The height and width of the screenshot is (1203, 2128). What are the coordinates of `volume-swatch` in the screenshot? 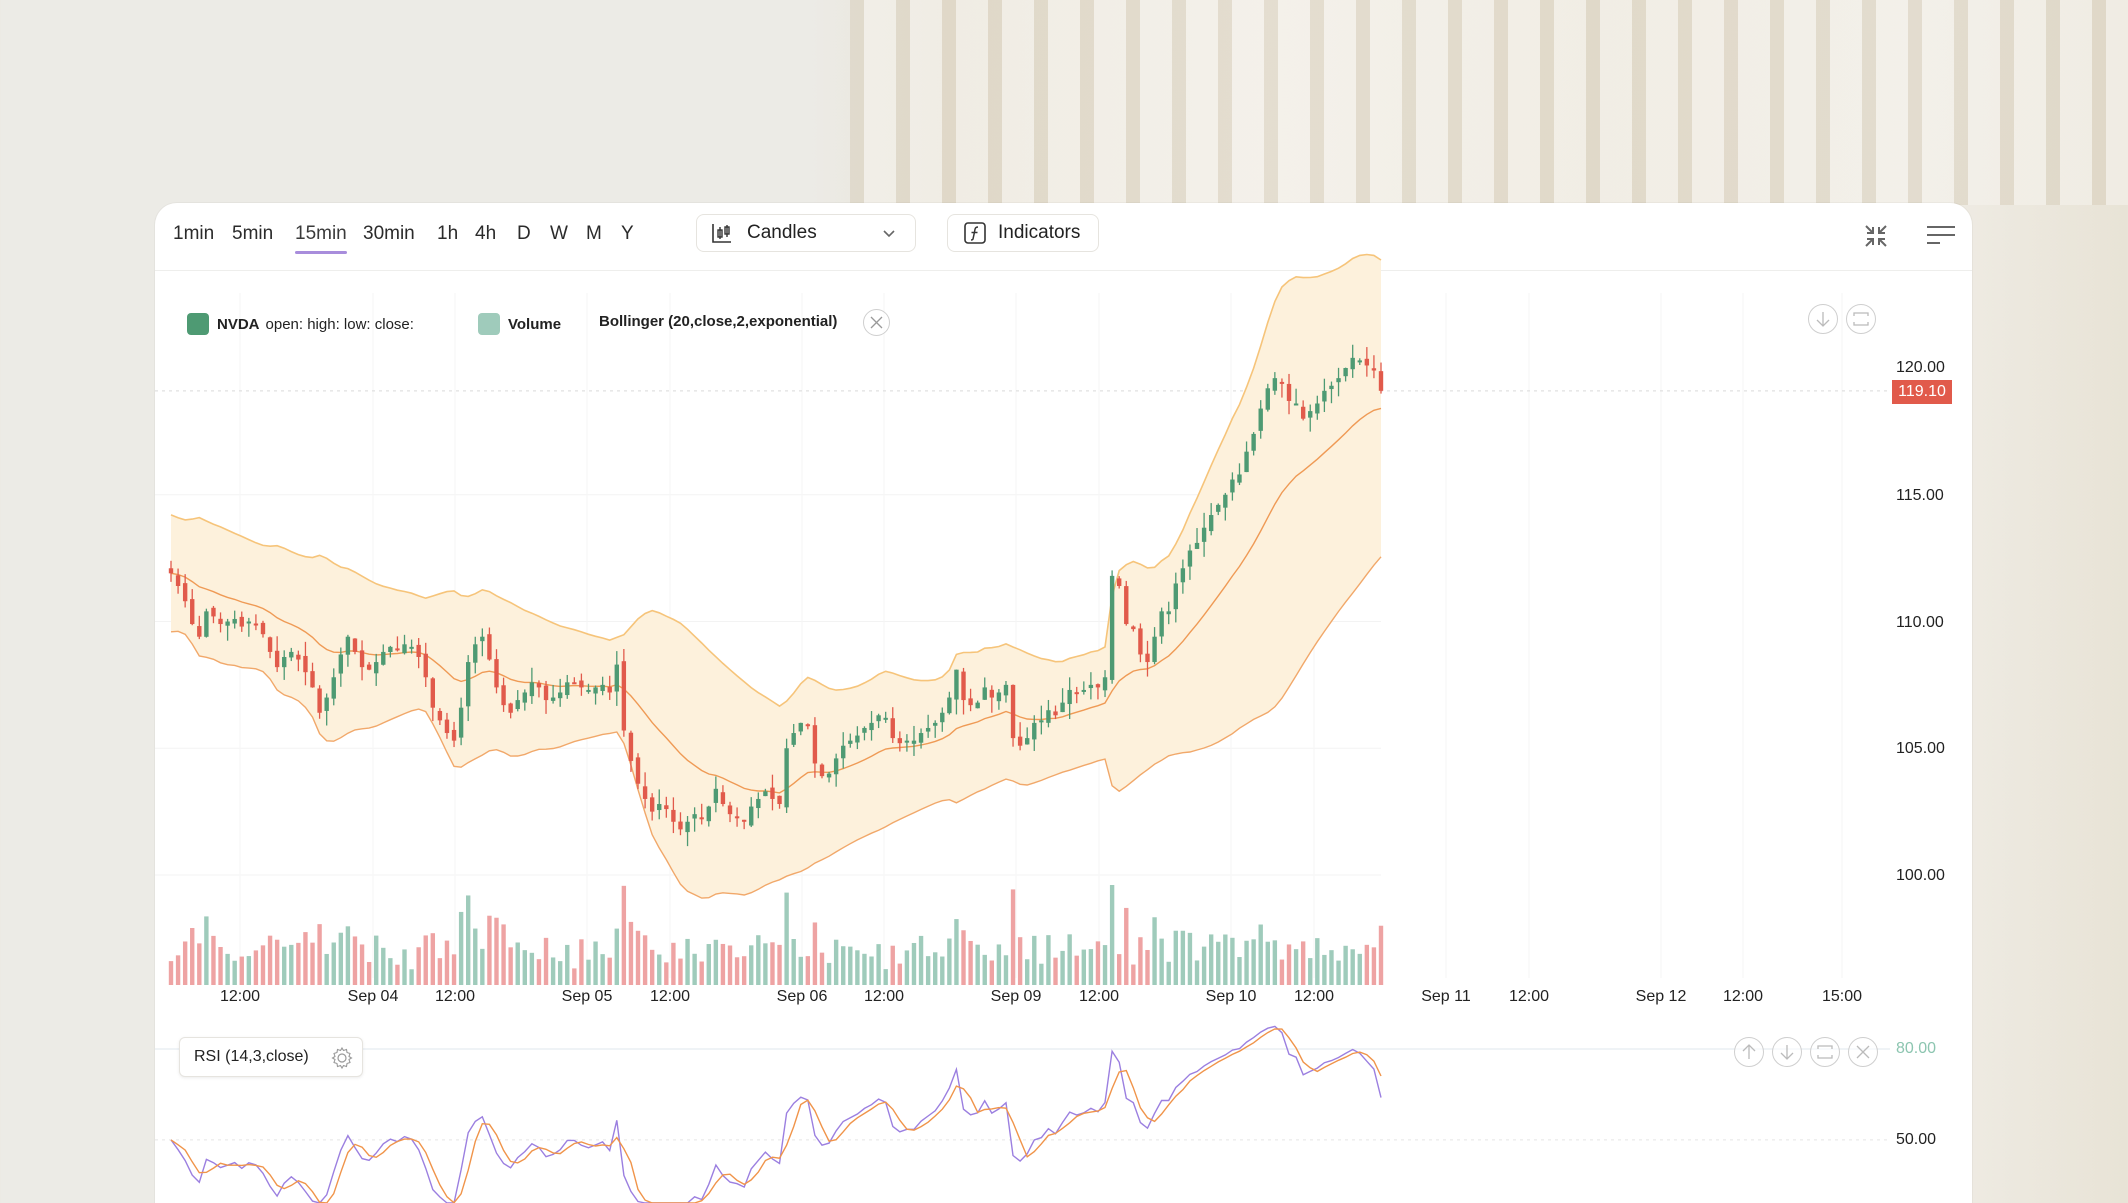 It's located at (489, 324).